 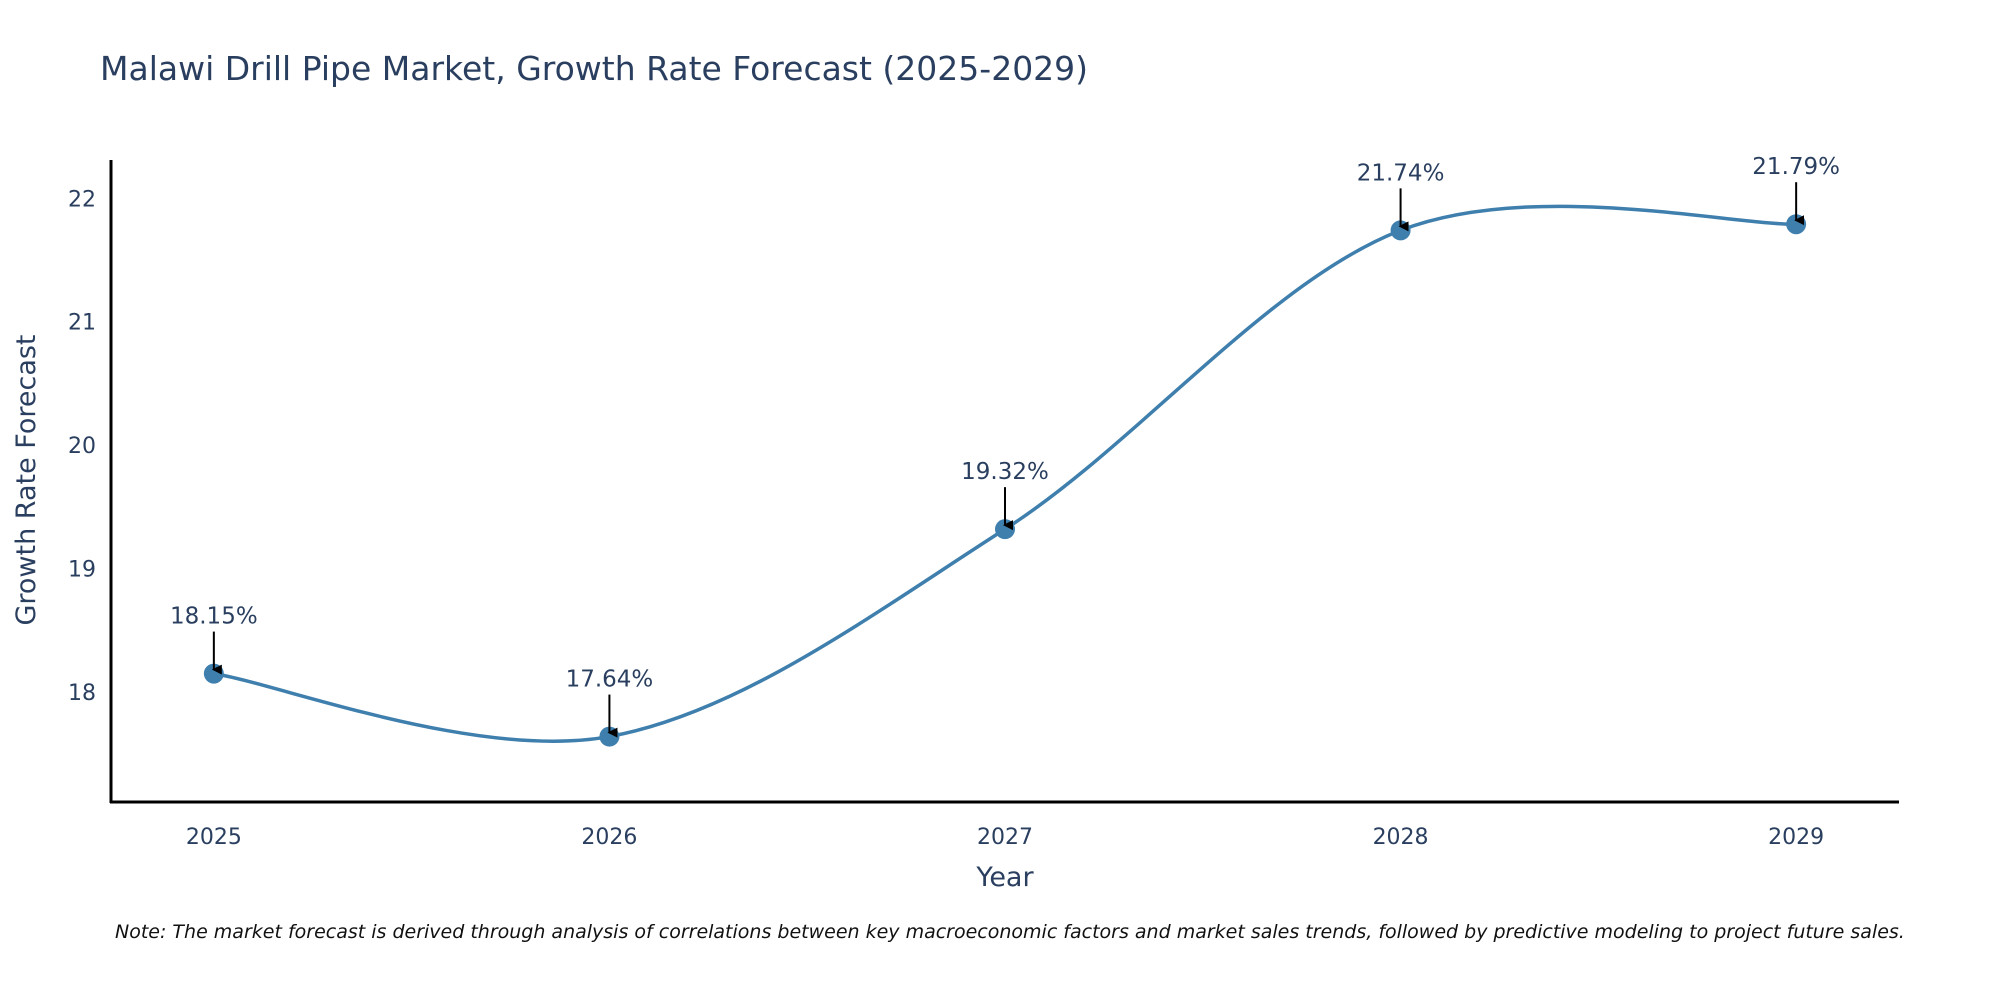 I want to click on y-tick-label: 20, so click(x=82, y=446).